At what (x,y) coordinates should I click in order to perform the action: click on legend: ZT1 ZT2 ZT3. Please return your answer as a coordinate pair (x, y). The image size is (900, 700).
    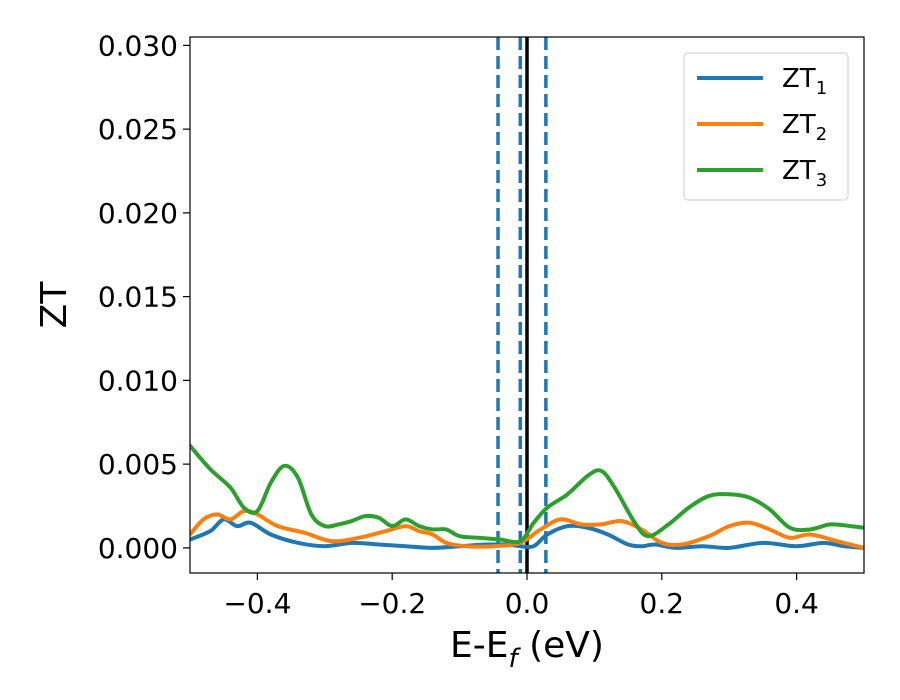
    Looking at the image, I should click on (766, 126).